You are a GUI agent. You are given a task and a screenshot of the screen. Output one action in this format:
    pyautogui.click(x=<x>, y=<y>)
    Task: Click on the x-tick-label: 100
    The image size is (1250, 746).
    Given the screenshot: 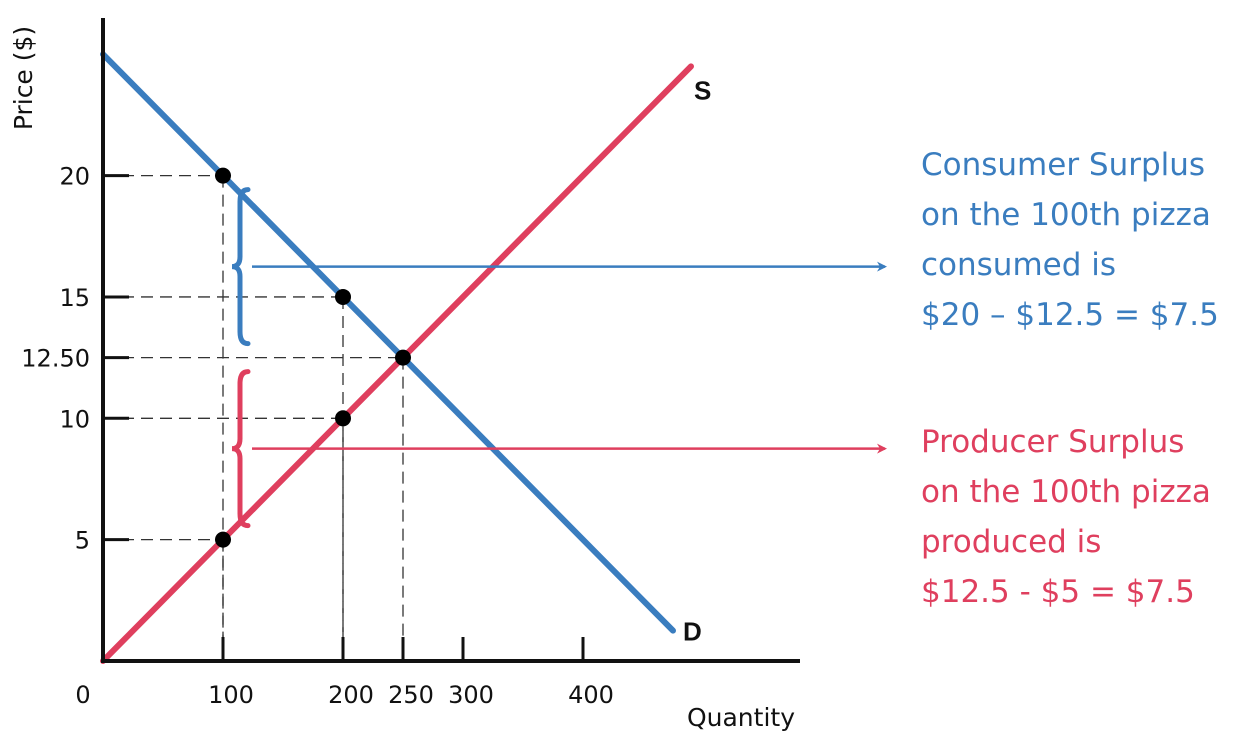 What is the action you would take?
    pyautogui.click(x=231, y=695)
    